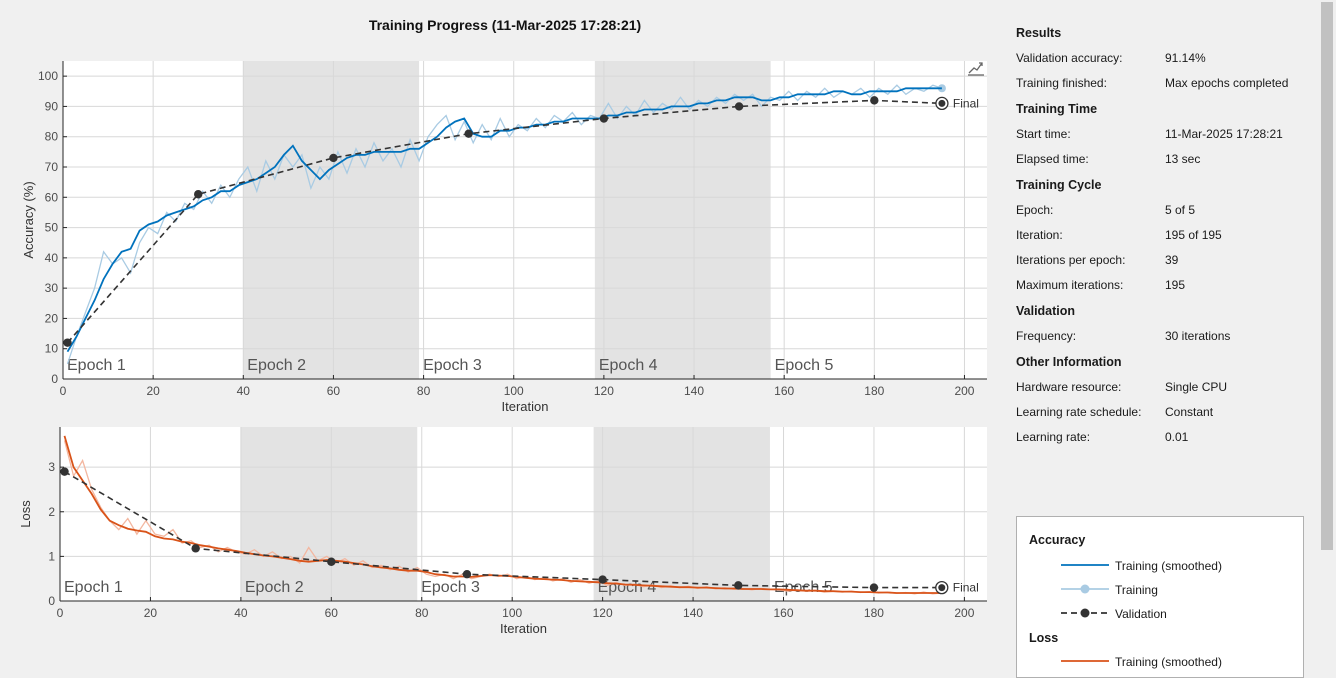 This screenshot has width=1336, height=678. Describe the element at coordinates (966, 588) in the screenshot. I see `final-label: Final` at that location.